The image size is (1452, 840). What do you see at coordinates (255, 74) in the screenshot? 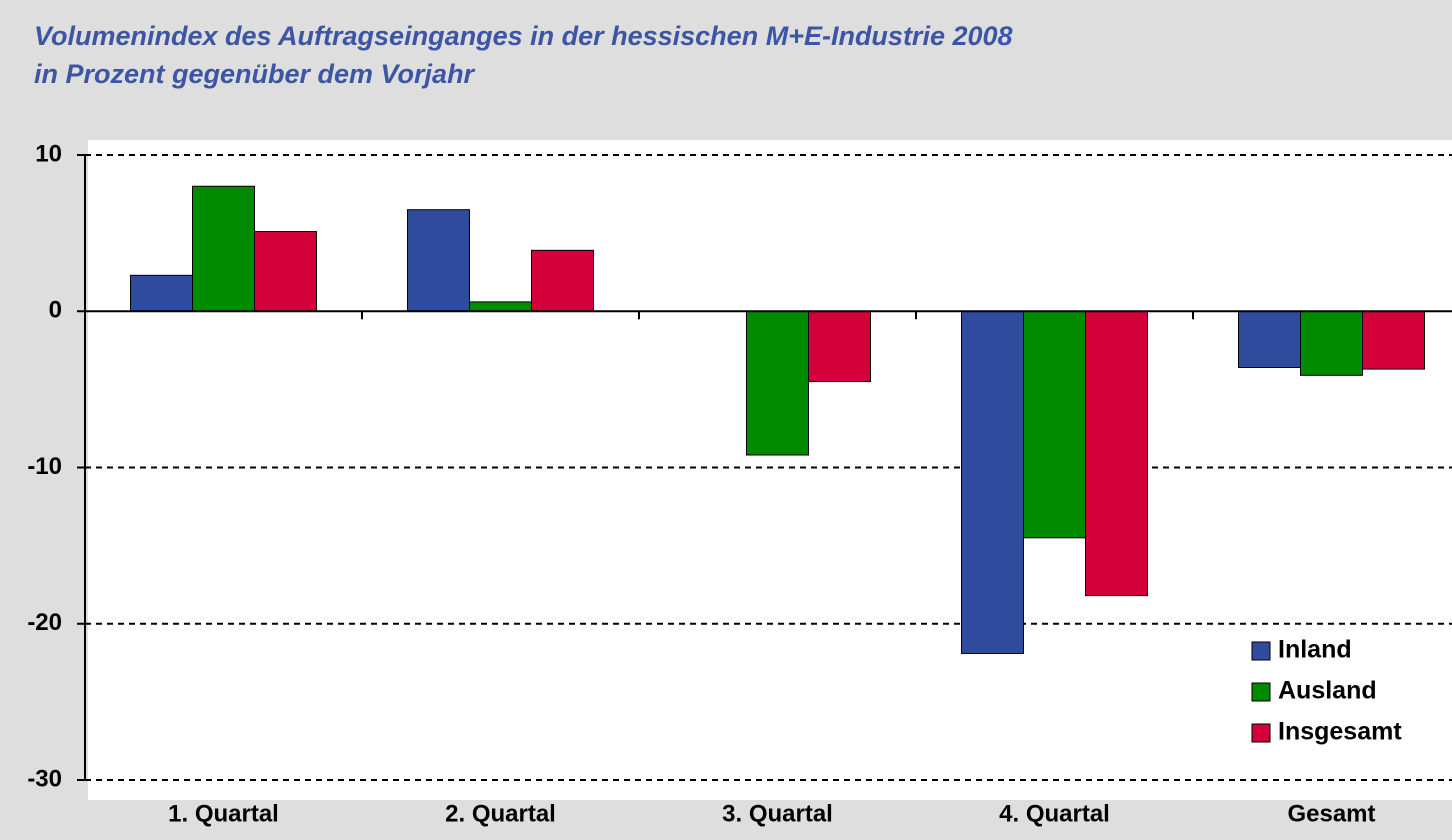
I see `chart-subtitle: in Prozent gegenüber dem Vorjahr` at bounding box center [255, 74].